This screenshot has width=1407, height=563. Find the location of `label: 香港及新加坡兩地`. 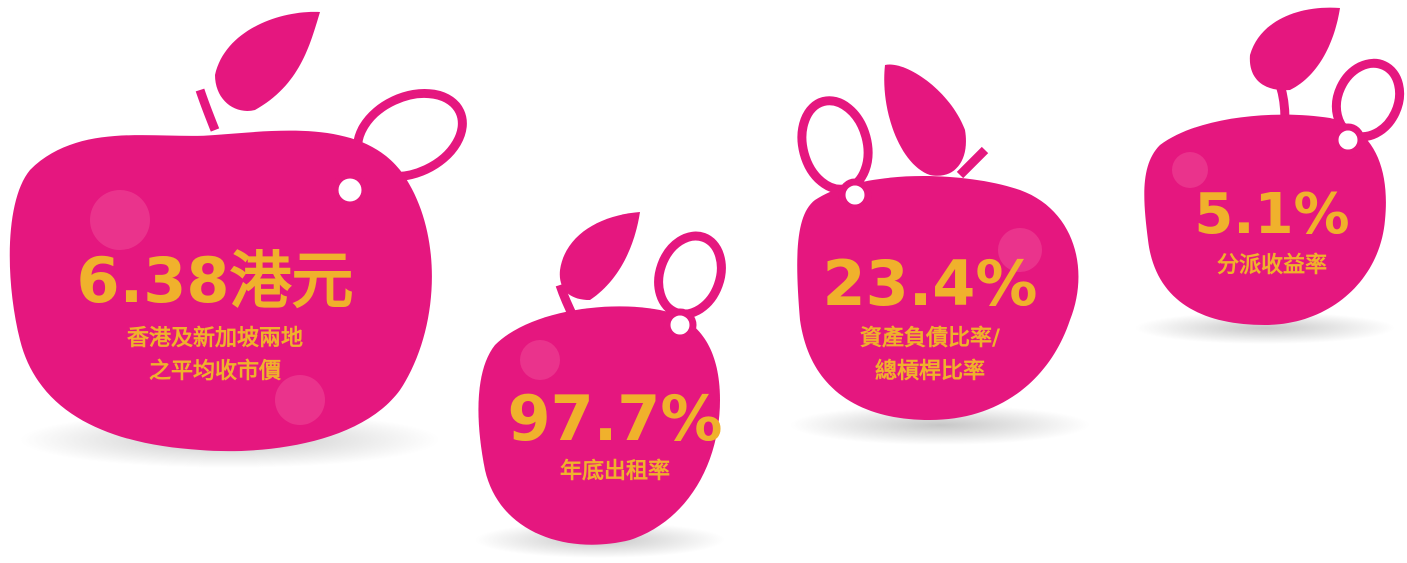

label: 香港及新加坡兩地 is located at coordinates (215, 338).